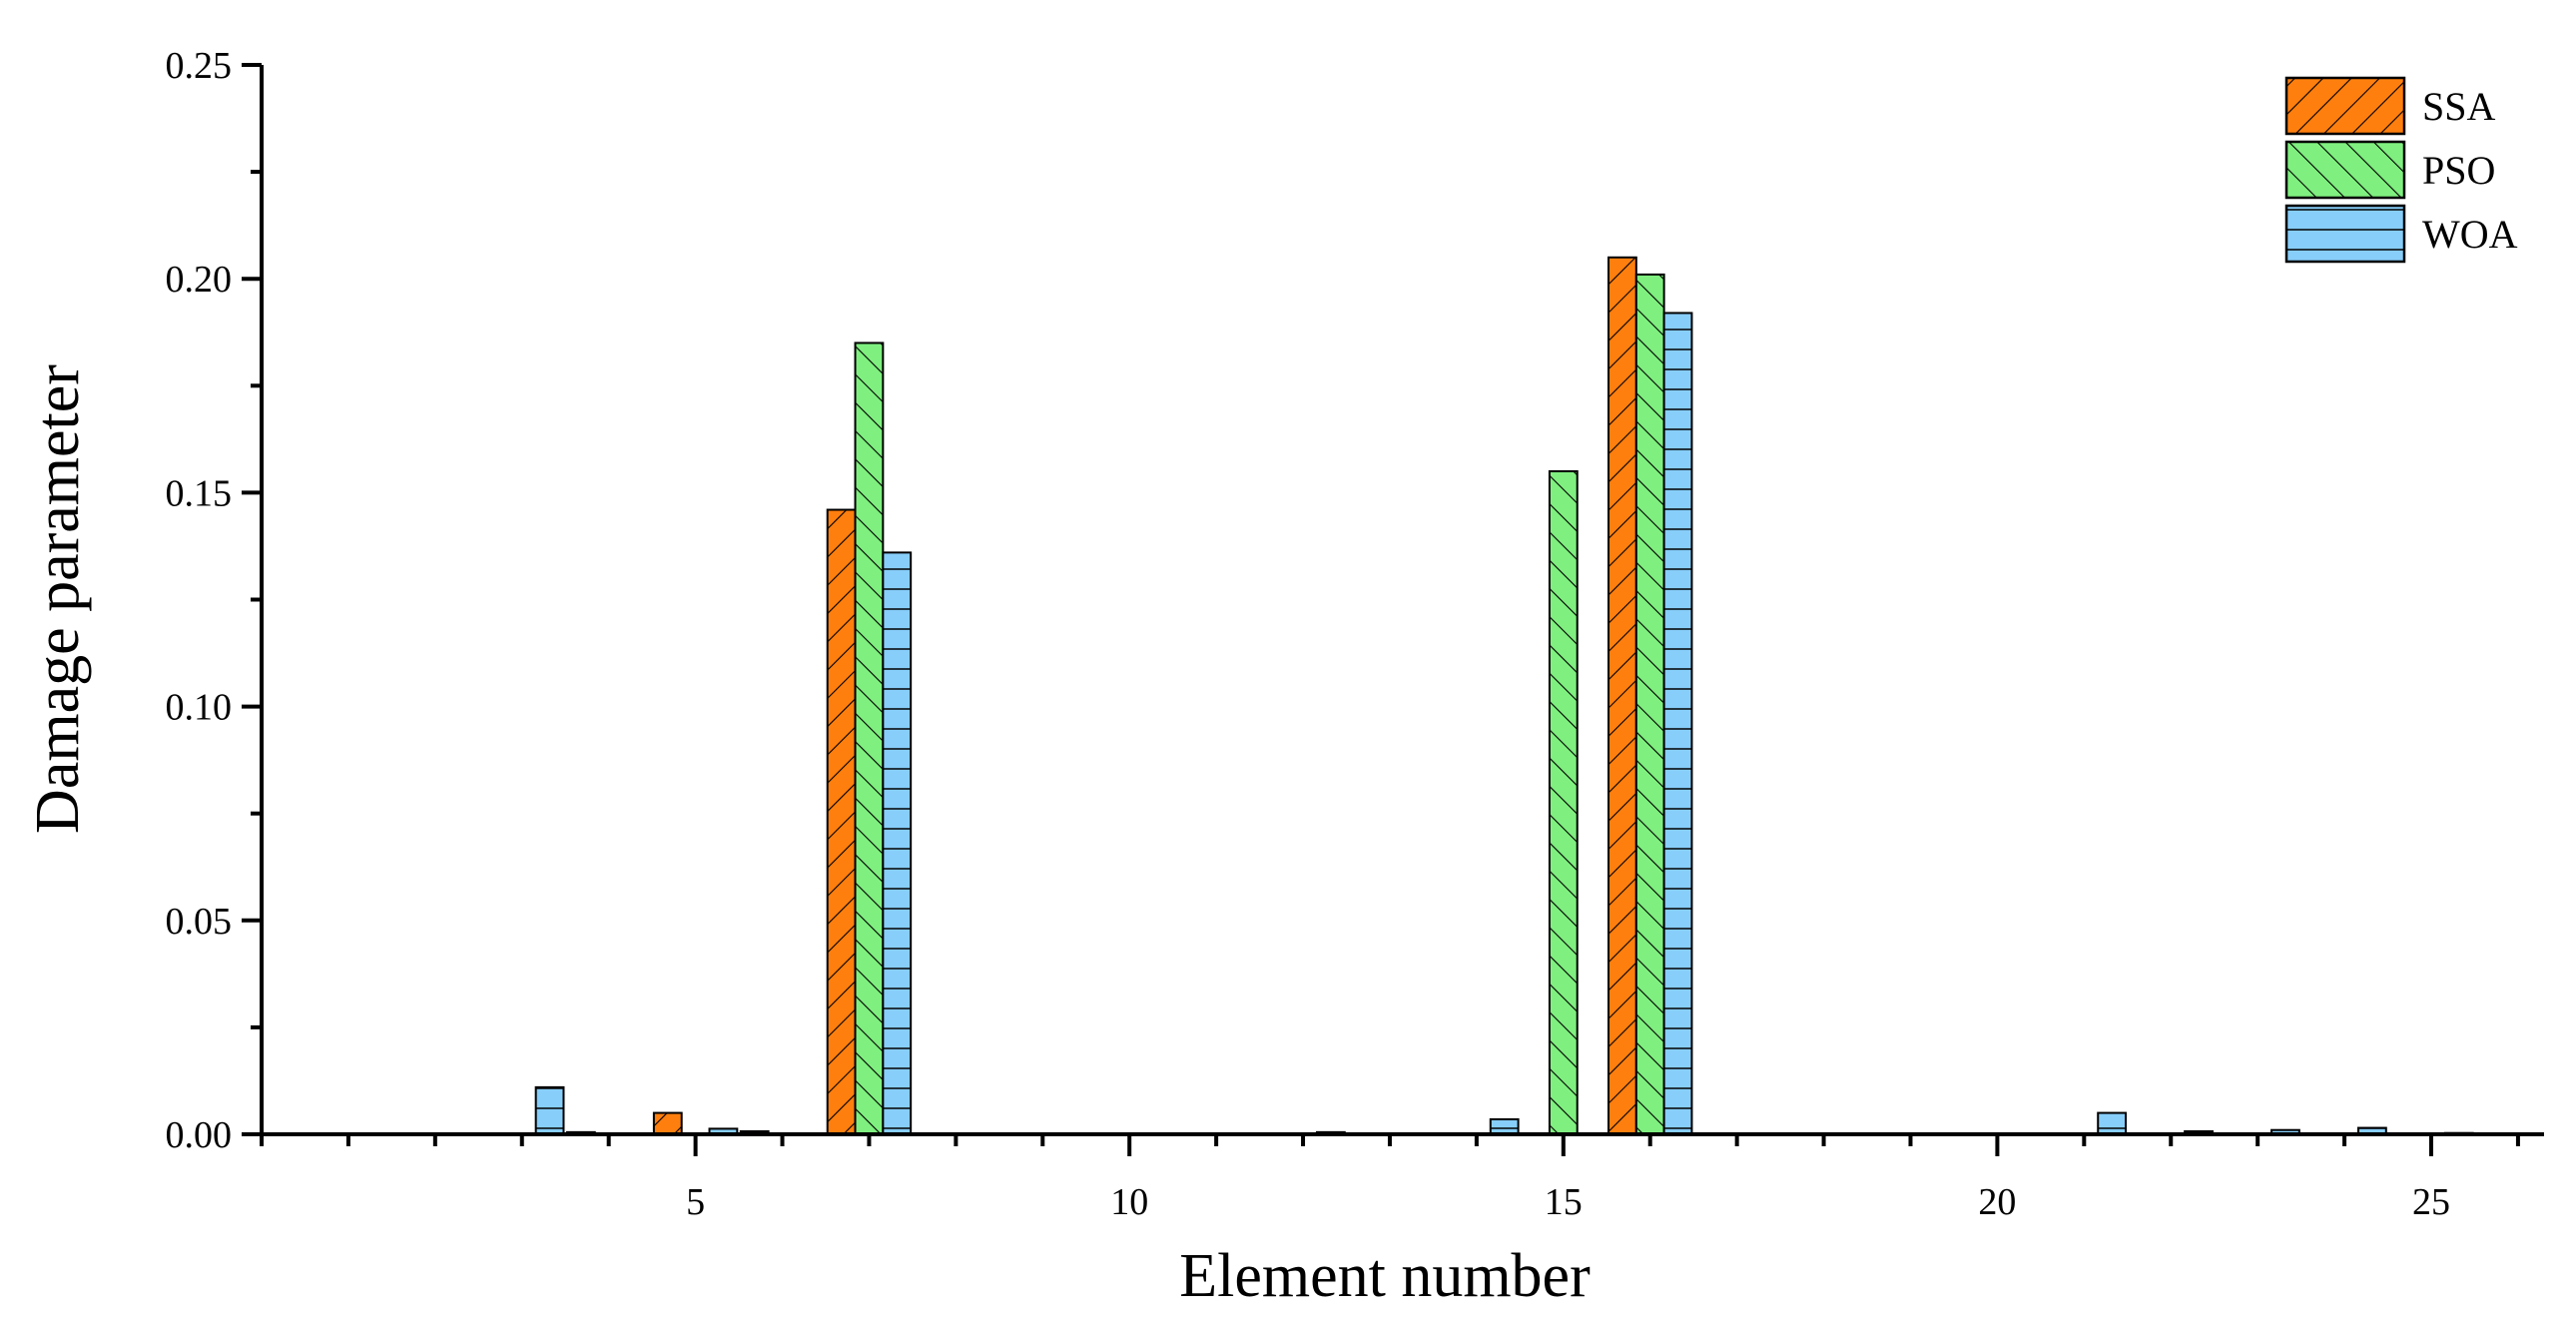 The image size is (2576, 1332). What do you see at coordinates (214, 600) in the screenshot?
I see `y-ticks: 0.00 0.05 0.10 0.15 0.20 0.25` at bounding box center [214, 600].